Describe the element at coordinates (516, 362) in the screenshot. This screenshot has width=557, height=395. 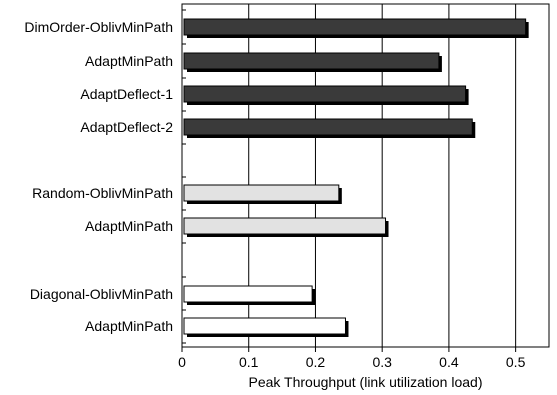
I see `x-tick-label: 0.5` at that location.